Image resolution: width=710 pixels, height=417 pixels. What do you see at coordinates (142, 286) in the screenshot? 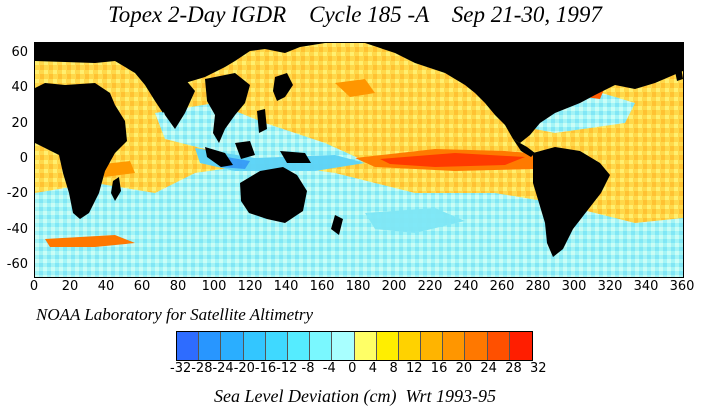
I see `x-tick-label: 60` at bounding box center [142, 286].